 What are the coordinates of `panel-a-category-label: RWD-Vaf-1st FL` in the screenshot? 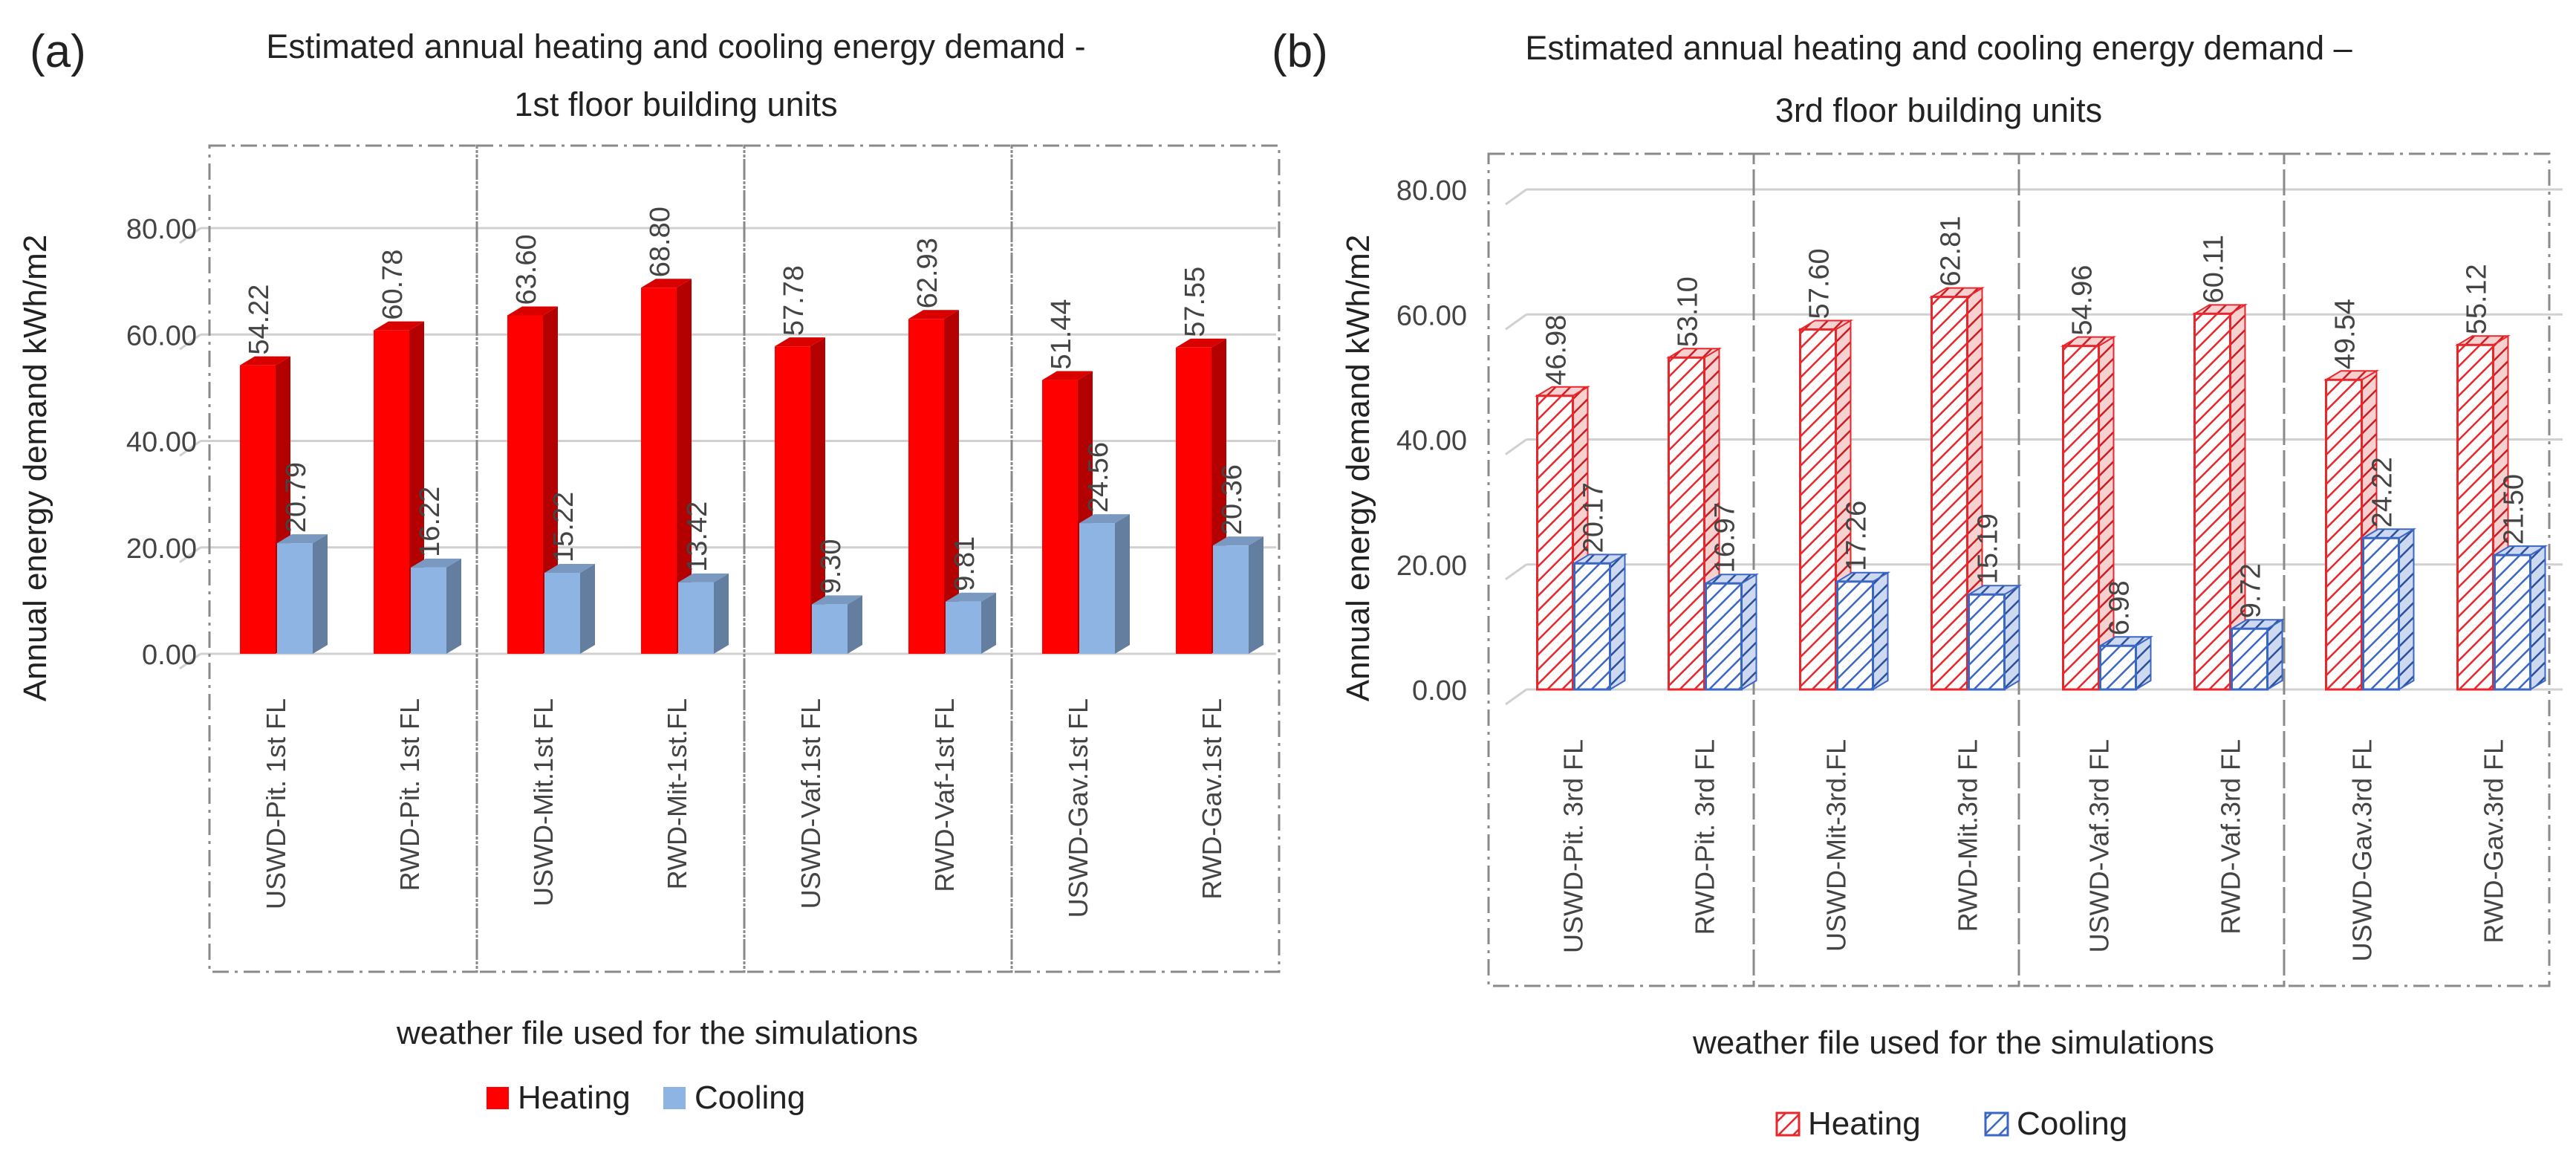 It's located at (944, 795).